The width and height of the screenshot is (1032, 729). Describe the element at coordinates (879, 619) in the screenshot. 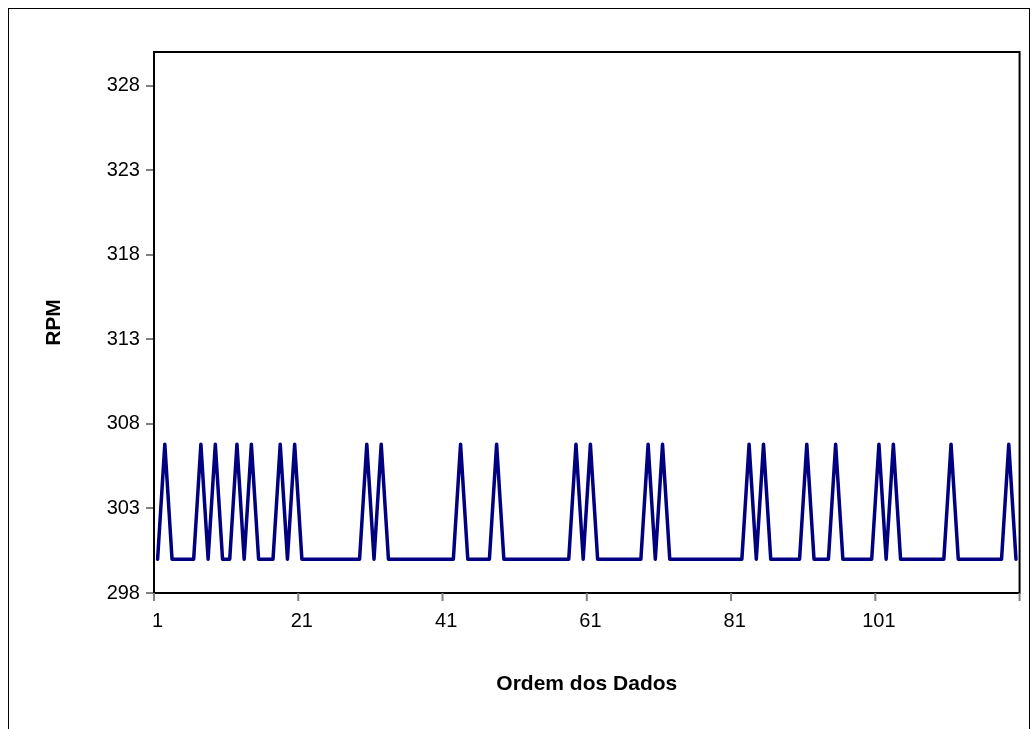

I see `x-tick-label: 101` at that location.